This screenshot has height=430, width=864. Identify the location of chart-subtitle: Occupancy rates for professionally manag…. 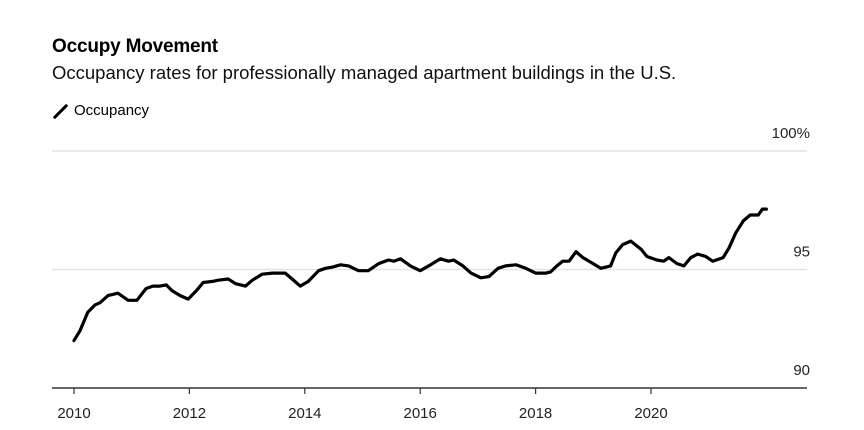
(364, 72).